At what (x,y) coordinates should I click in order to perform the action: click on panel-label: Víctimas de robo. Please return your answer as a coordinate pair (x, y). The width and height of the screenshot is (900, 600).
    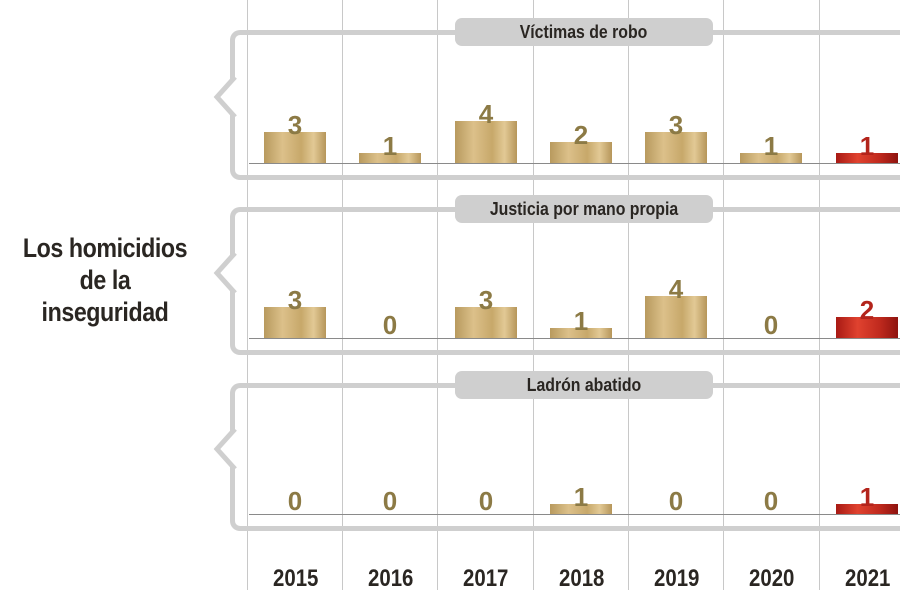
    Looking at the image, I should click on (584, 32).